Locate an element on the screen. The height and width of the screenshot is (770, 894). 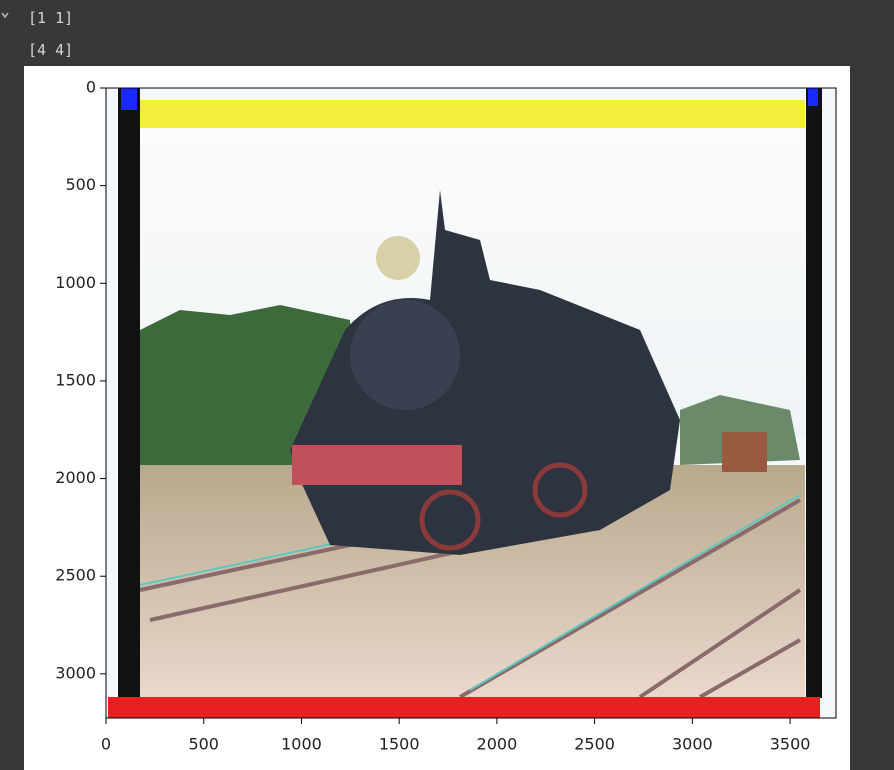
x-tick-label: 3500 is located at coordinates (790, 744).